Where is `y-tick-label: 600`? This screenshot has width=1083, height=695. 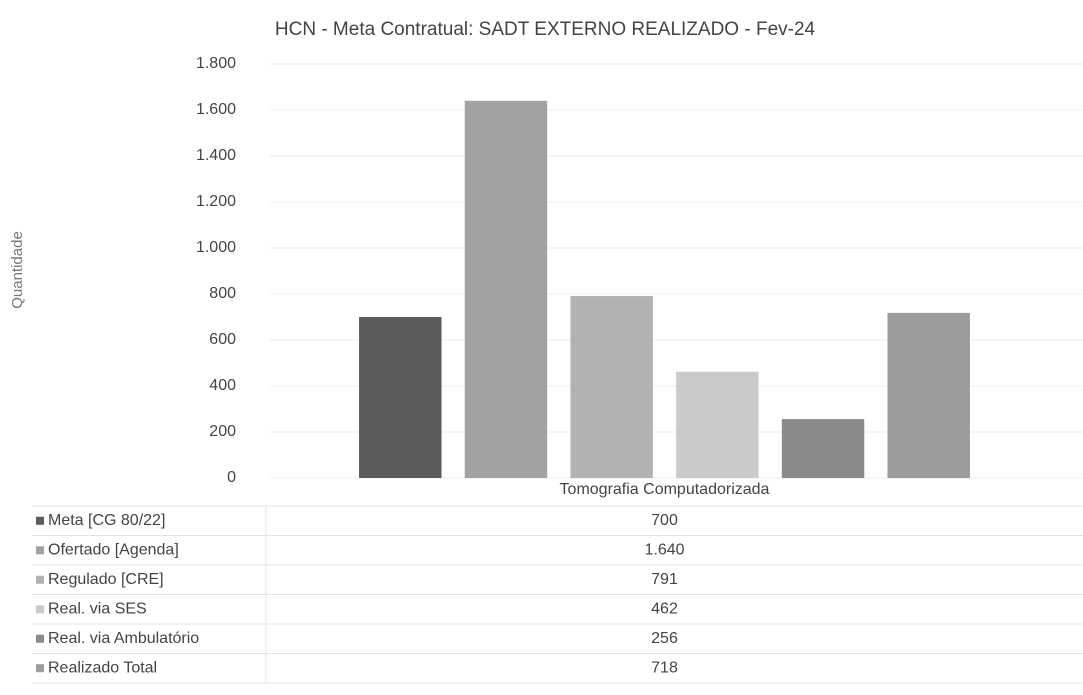
y-tick-label: 600 is located at coordinates (222, 339).